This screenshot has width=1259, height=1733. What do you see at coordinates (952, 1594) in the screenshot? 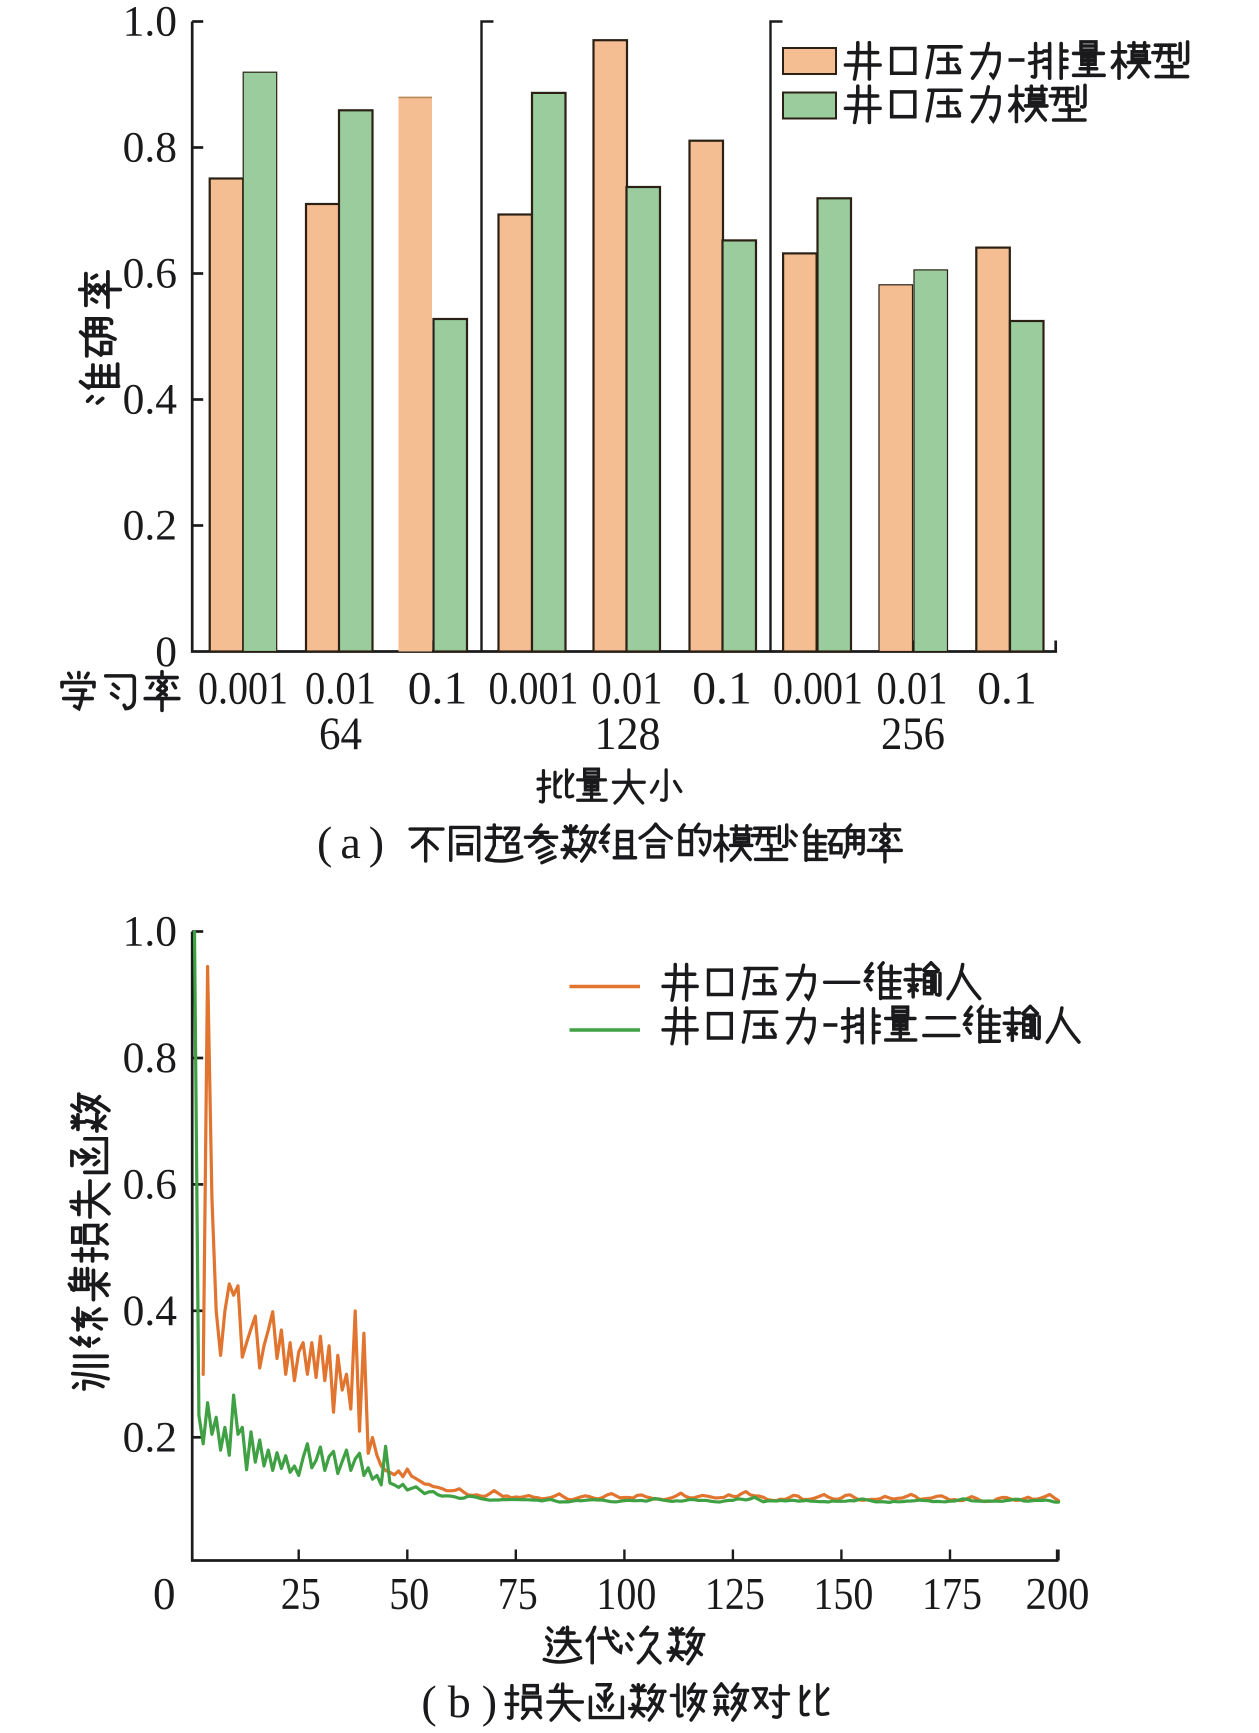
I see `svg-text: 175` at bounding box center [952, 1594].